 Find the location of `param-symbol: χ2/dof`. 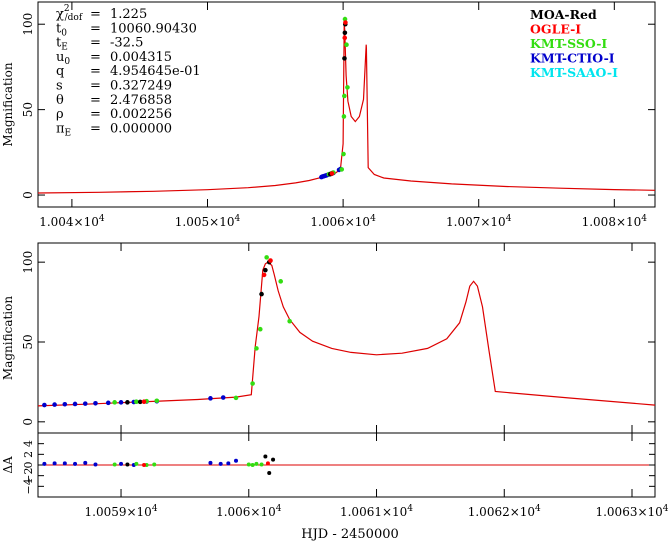

param-symbol: χ2/dof is located at coordinates (69, 13).